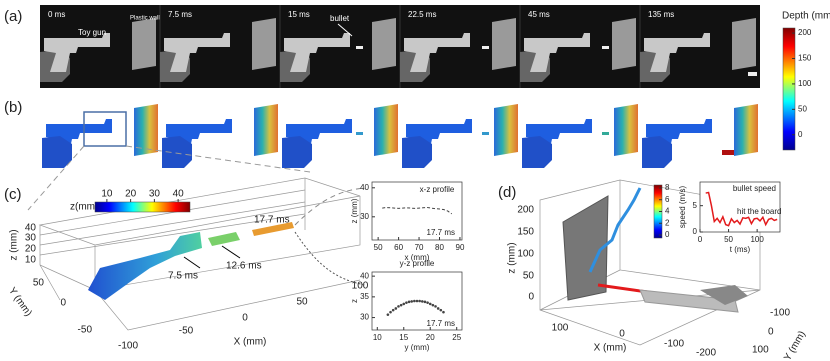  Describe the element at coordinates (795, 345) in the screenshot. I see `axis-label: Y (mm)` at that location.